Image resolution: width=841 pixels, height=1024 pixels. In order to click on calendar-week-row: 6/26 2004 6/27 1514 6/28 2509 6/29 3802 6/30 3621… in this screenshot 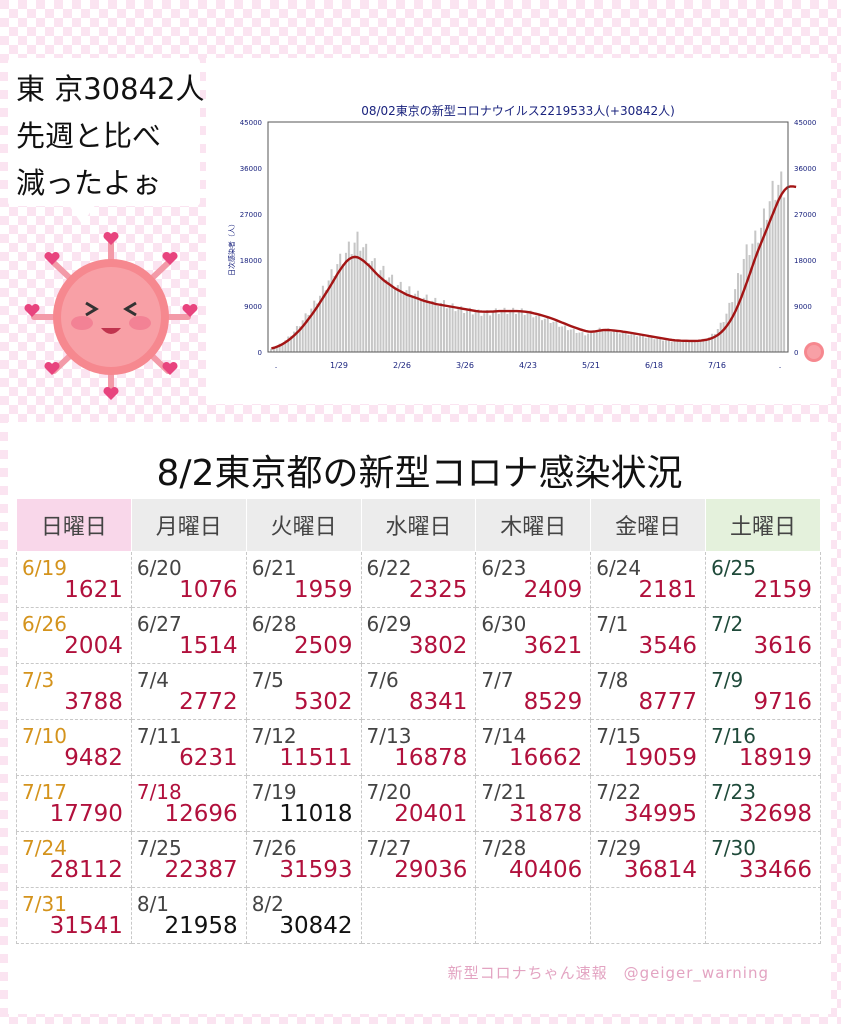, I will do `click(418, 635)`.